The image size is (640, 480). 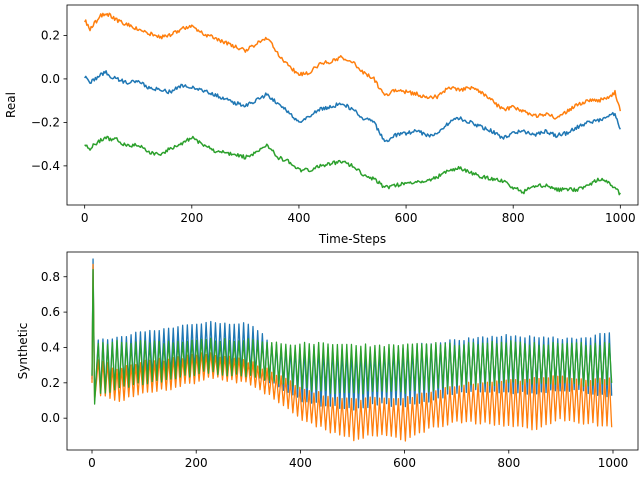 I want to click on top-y-tick-label: 0.0, so click(x=50, y=79).